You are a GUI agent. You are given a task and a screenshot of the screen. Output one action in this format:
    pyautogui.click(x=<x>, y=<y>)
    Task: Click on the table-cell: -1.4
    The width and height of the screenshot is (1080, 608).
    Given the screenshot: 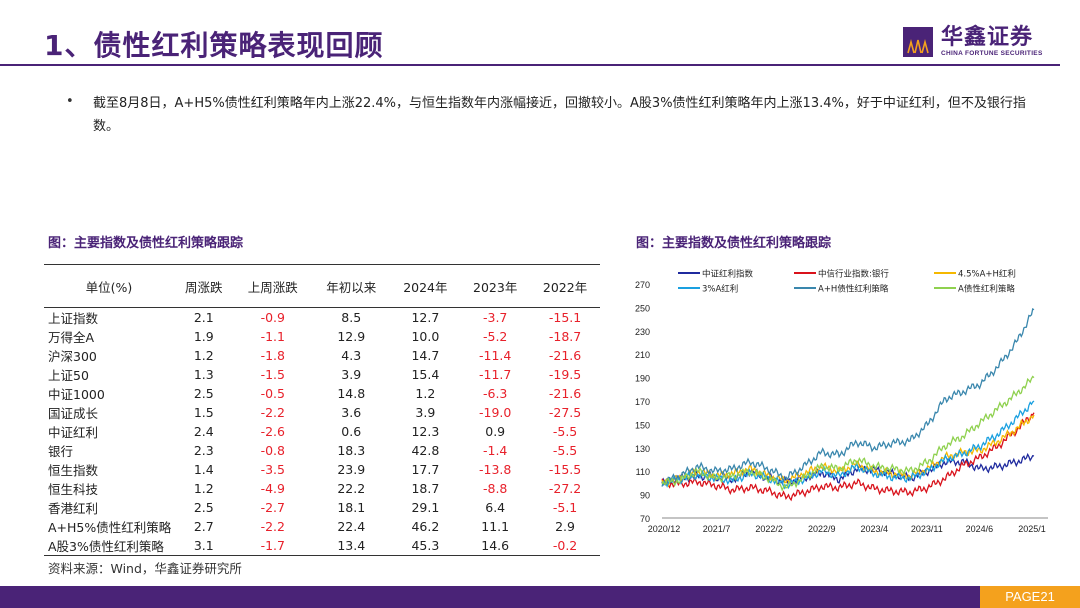 What is the action you would take?
    pyautogui.click(x=495, y=450)
    